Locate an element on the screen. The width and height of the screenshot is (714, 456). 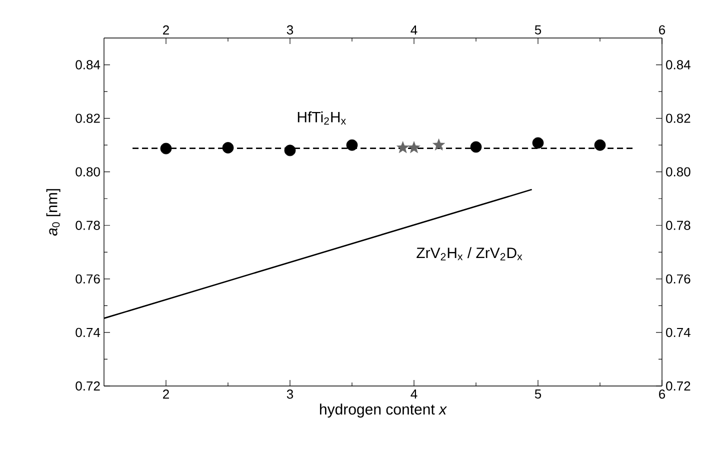
y-tick-label: 0.80 is located at coordinates (88, 171).